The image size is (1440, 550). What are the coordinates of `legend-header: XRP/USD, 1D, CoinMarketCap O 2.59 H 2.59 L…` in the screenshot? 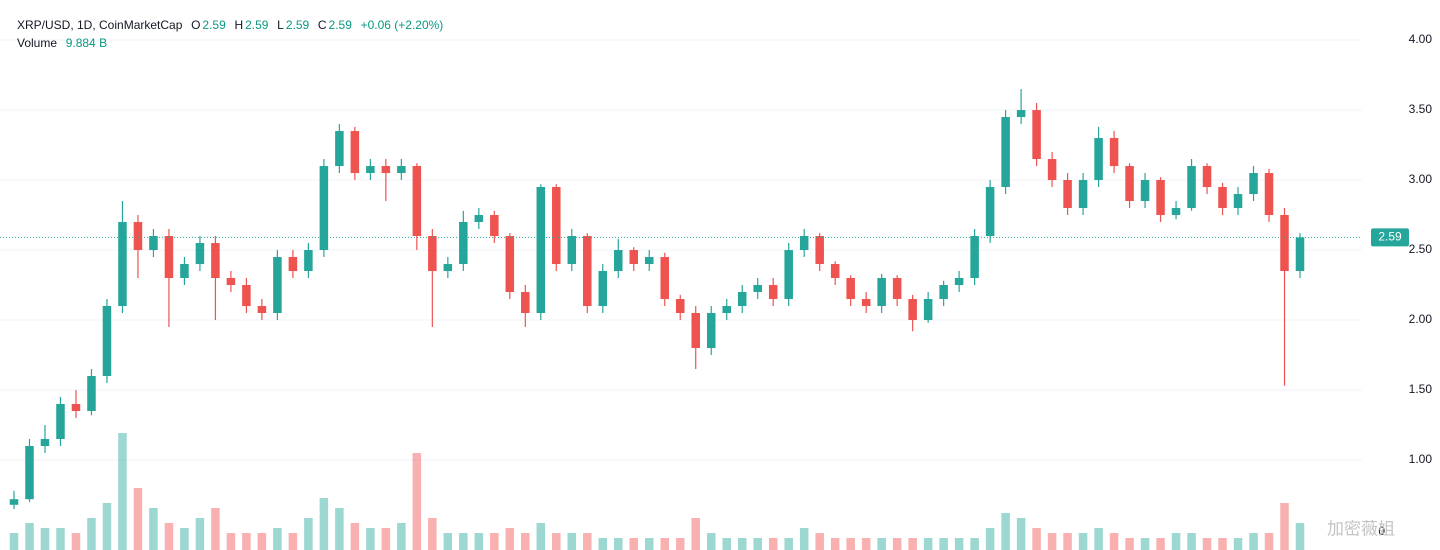 It's located at (231, 34).